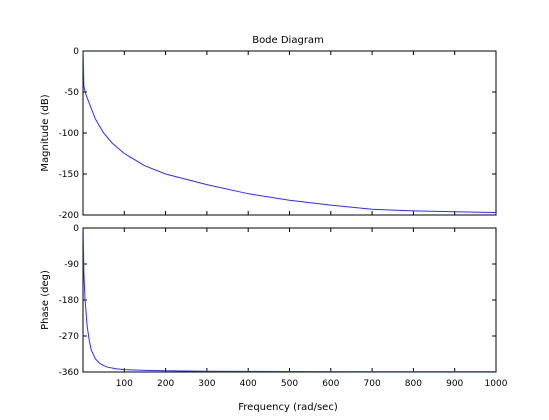  Describe the element at coordinates (69, 337) in the screenshot. I see `phase-ytick-label: -270` at that location.